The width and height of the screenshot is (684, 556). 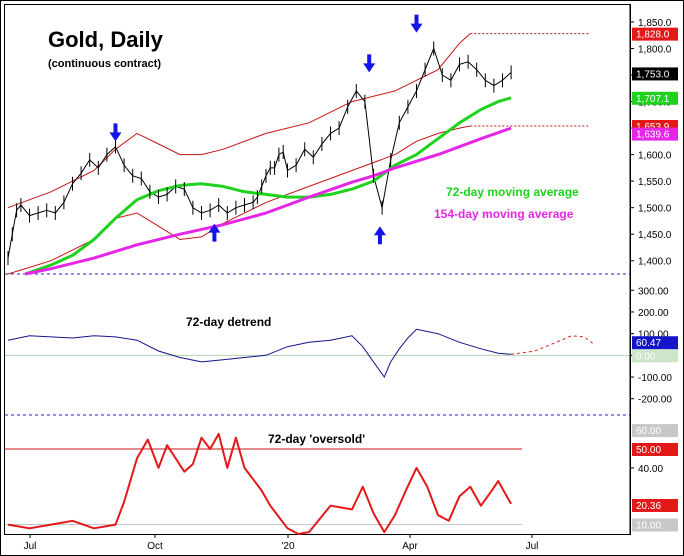 I want to click on x-tick-label: Oct, so click(x=155, y=546).